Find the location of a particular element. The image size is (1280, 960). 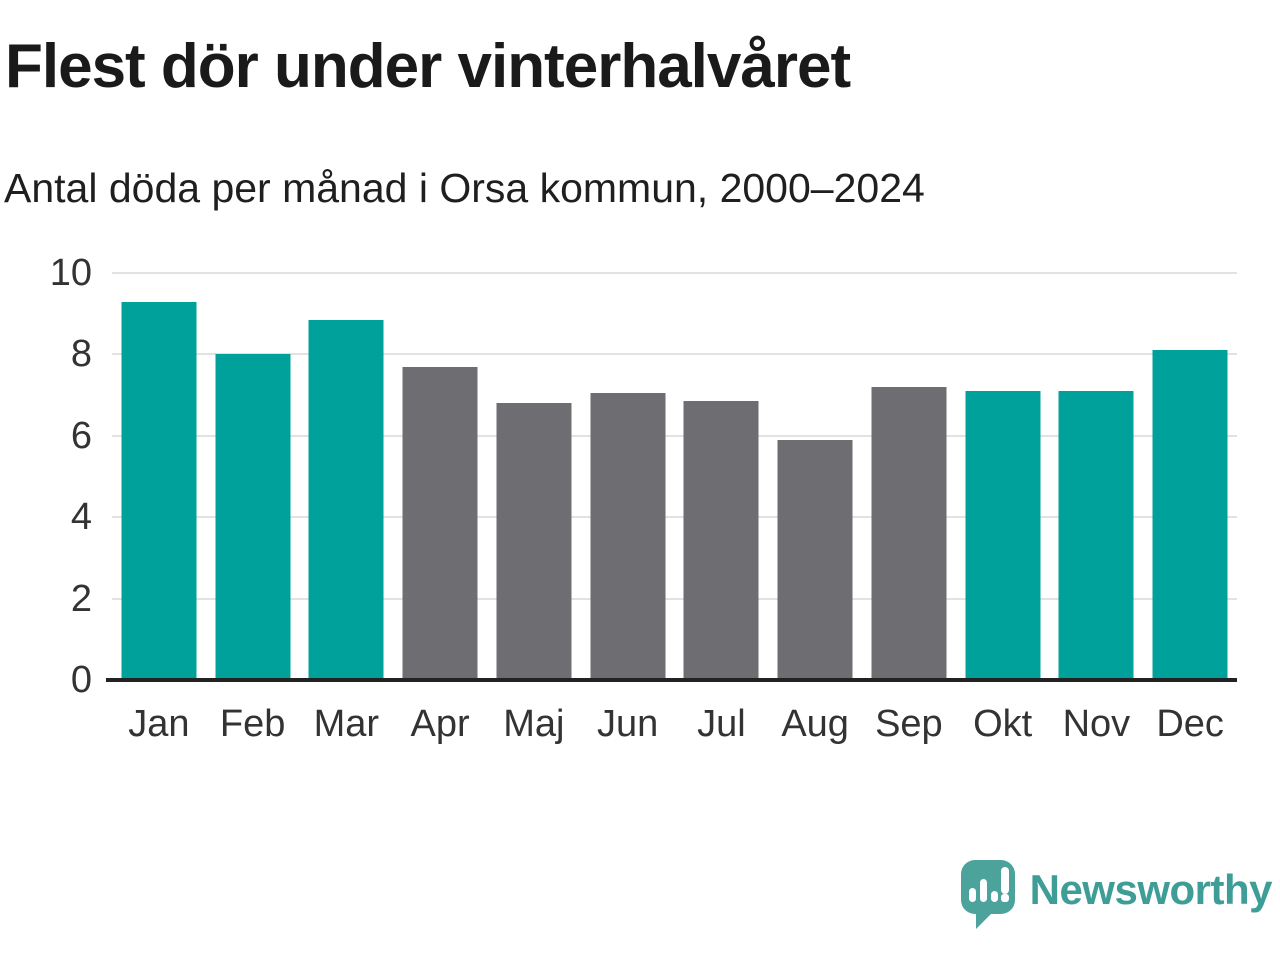

bar-maj is located at coordinates (534, 541).